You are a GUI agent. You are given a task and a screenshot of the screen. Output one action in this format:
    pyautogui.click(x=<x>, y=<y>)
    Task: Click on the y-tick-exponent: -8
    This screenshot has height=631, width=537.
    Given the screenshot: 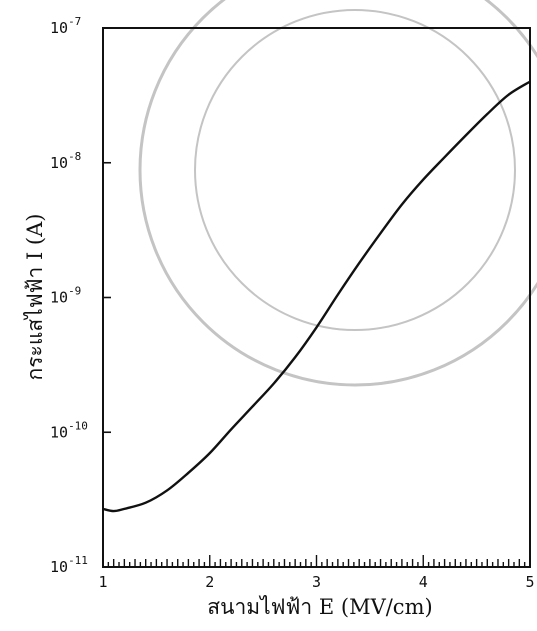 What is the action you would take?
    pyautogui.click(x=74, y=156)
    